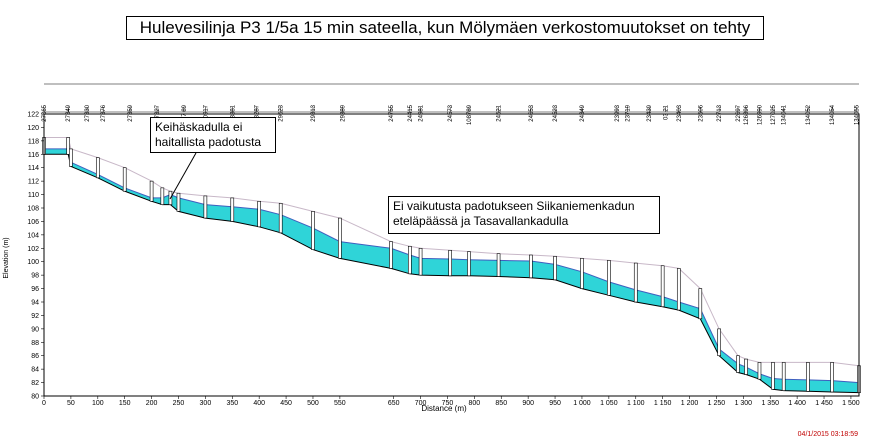 The image size is (870, 447). I want to click on y-tick-label: 102, so click(33, 249).